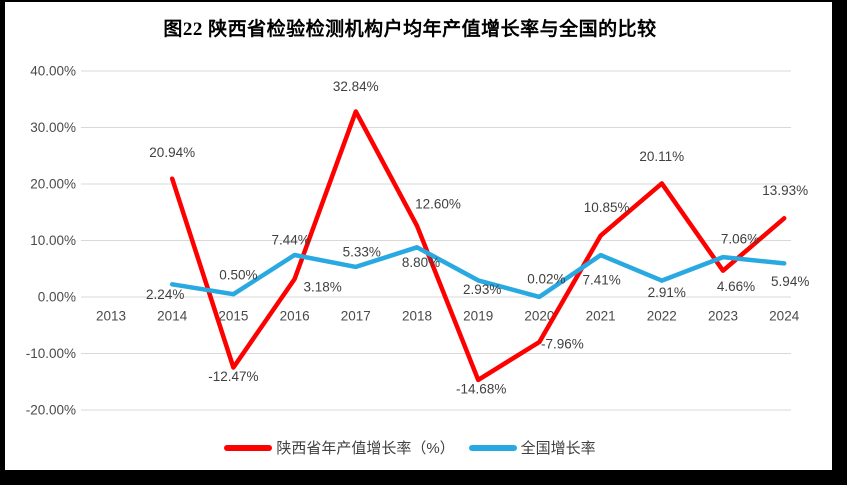 This screenshot has height=485, width=847. I want to click on data-label: 3.18%, so click(322, 287).